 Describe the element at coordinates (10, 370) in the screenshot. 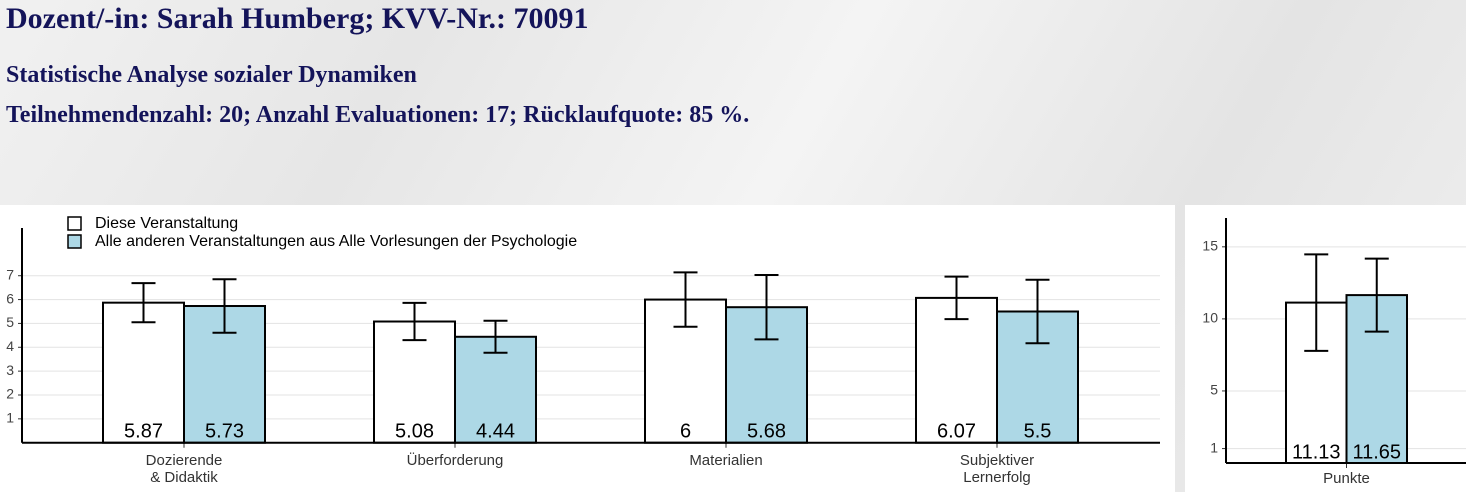

I see `y-tick-label: 3` at that location.